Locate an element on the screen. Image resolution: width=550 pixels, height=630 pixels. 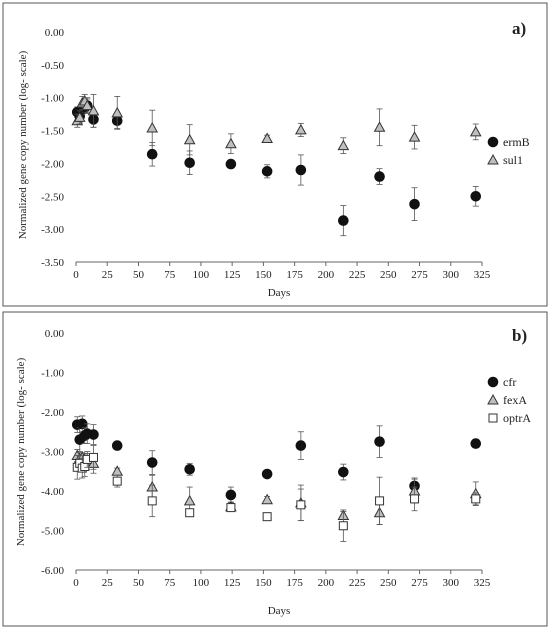
panel-a-x-tick-label: 325 is located at coordinates (482, 275).